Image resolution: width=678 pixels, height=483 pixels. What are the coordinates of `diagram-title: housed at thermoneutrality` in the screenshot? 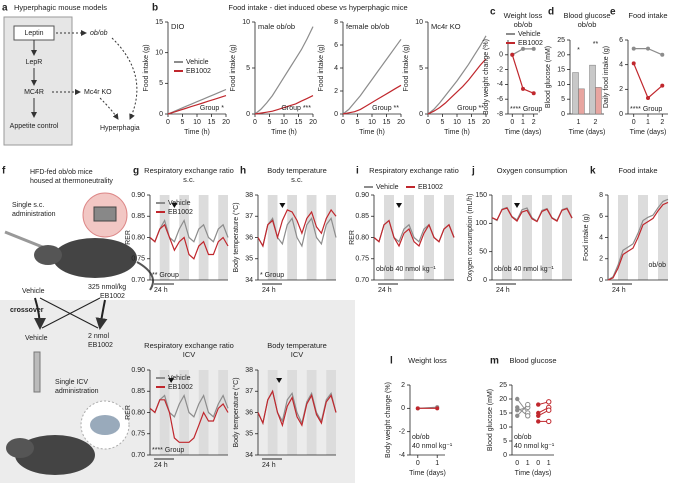 It's located at (71, 181).